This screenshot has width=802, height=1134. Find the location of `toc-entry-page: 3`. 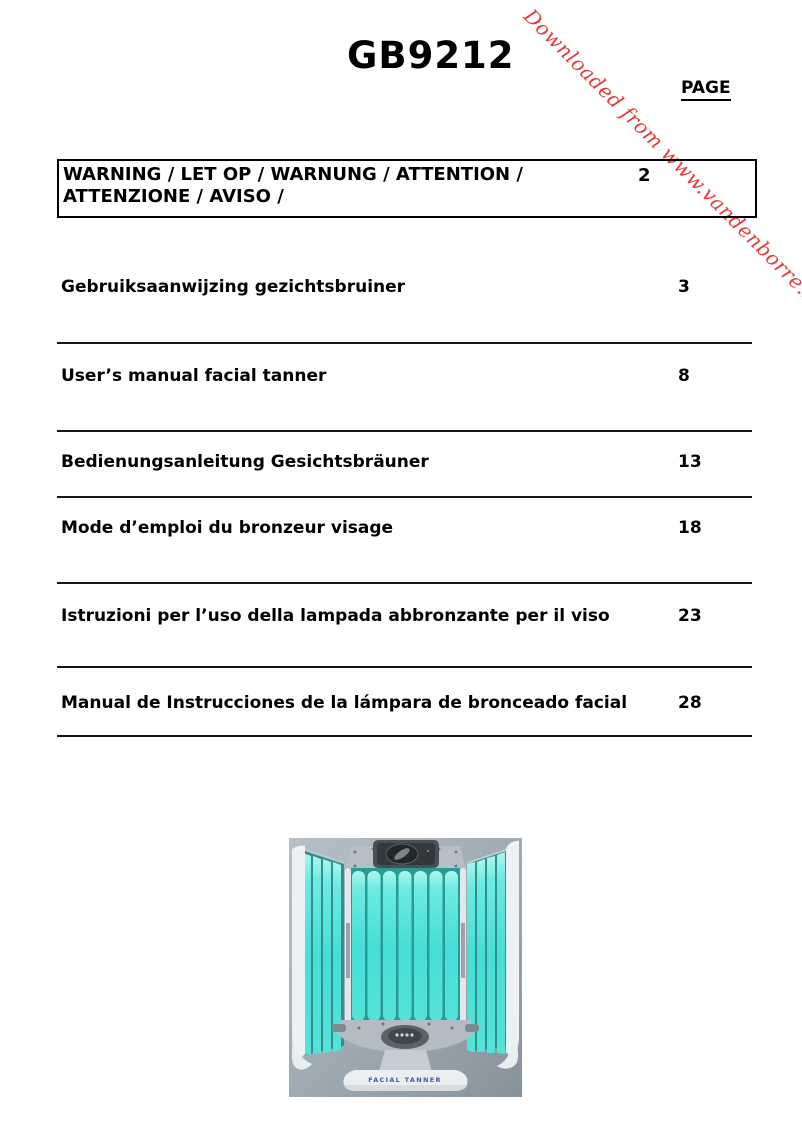

toc-entry-page: 3 is located at coordinates (684, 287).